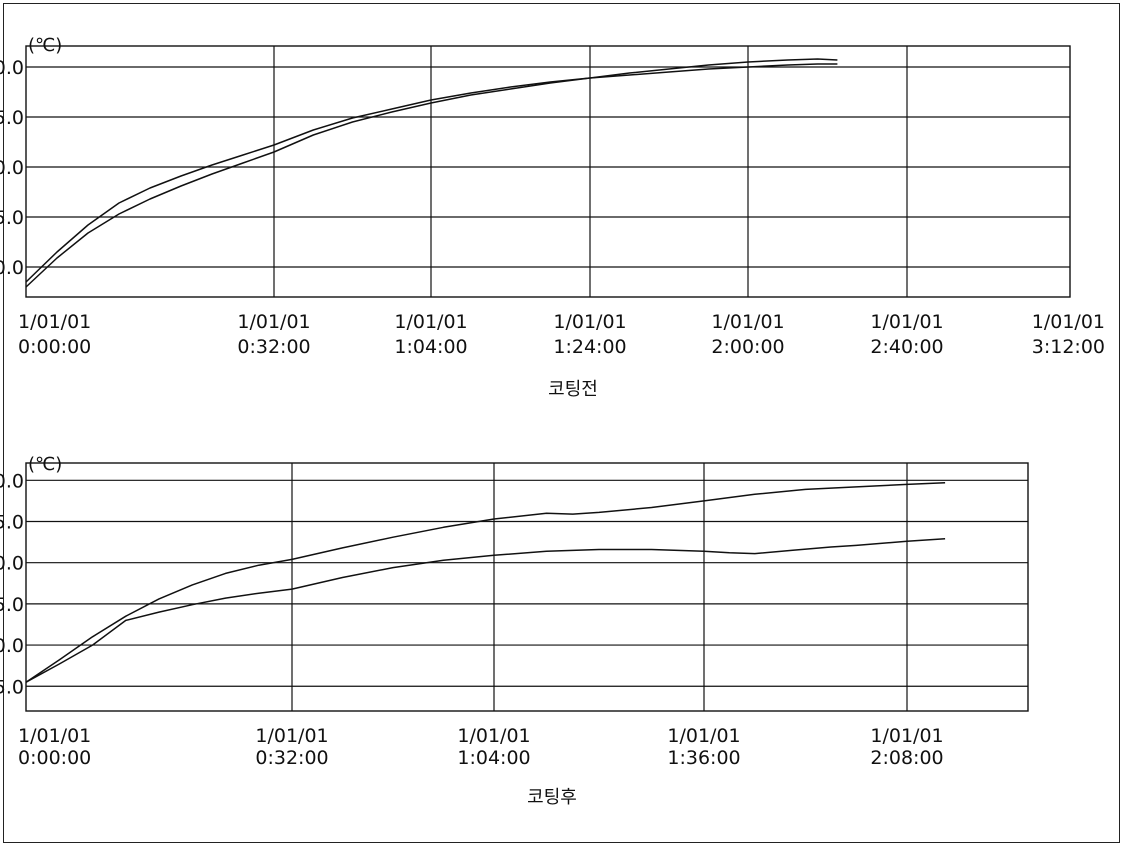  What do you see at coordinates (589, 347) in the screenshot?
I see `x-tick-label-time: 1:24:00` at bounding box center [589, 347].